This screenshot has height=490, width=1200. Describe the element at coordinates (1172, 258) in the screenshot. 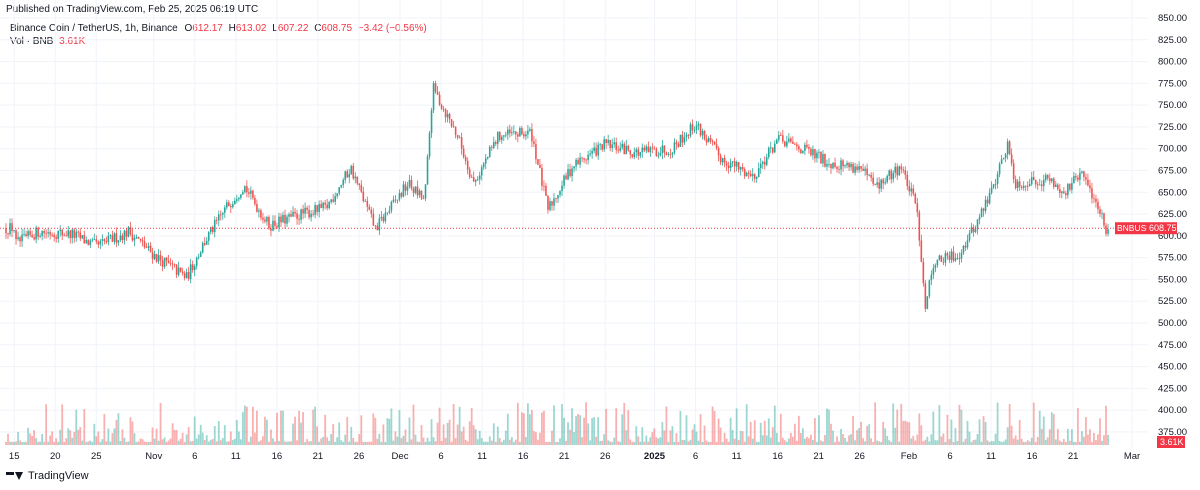

I see `y-tick-label: 575.00` at that location.